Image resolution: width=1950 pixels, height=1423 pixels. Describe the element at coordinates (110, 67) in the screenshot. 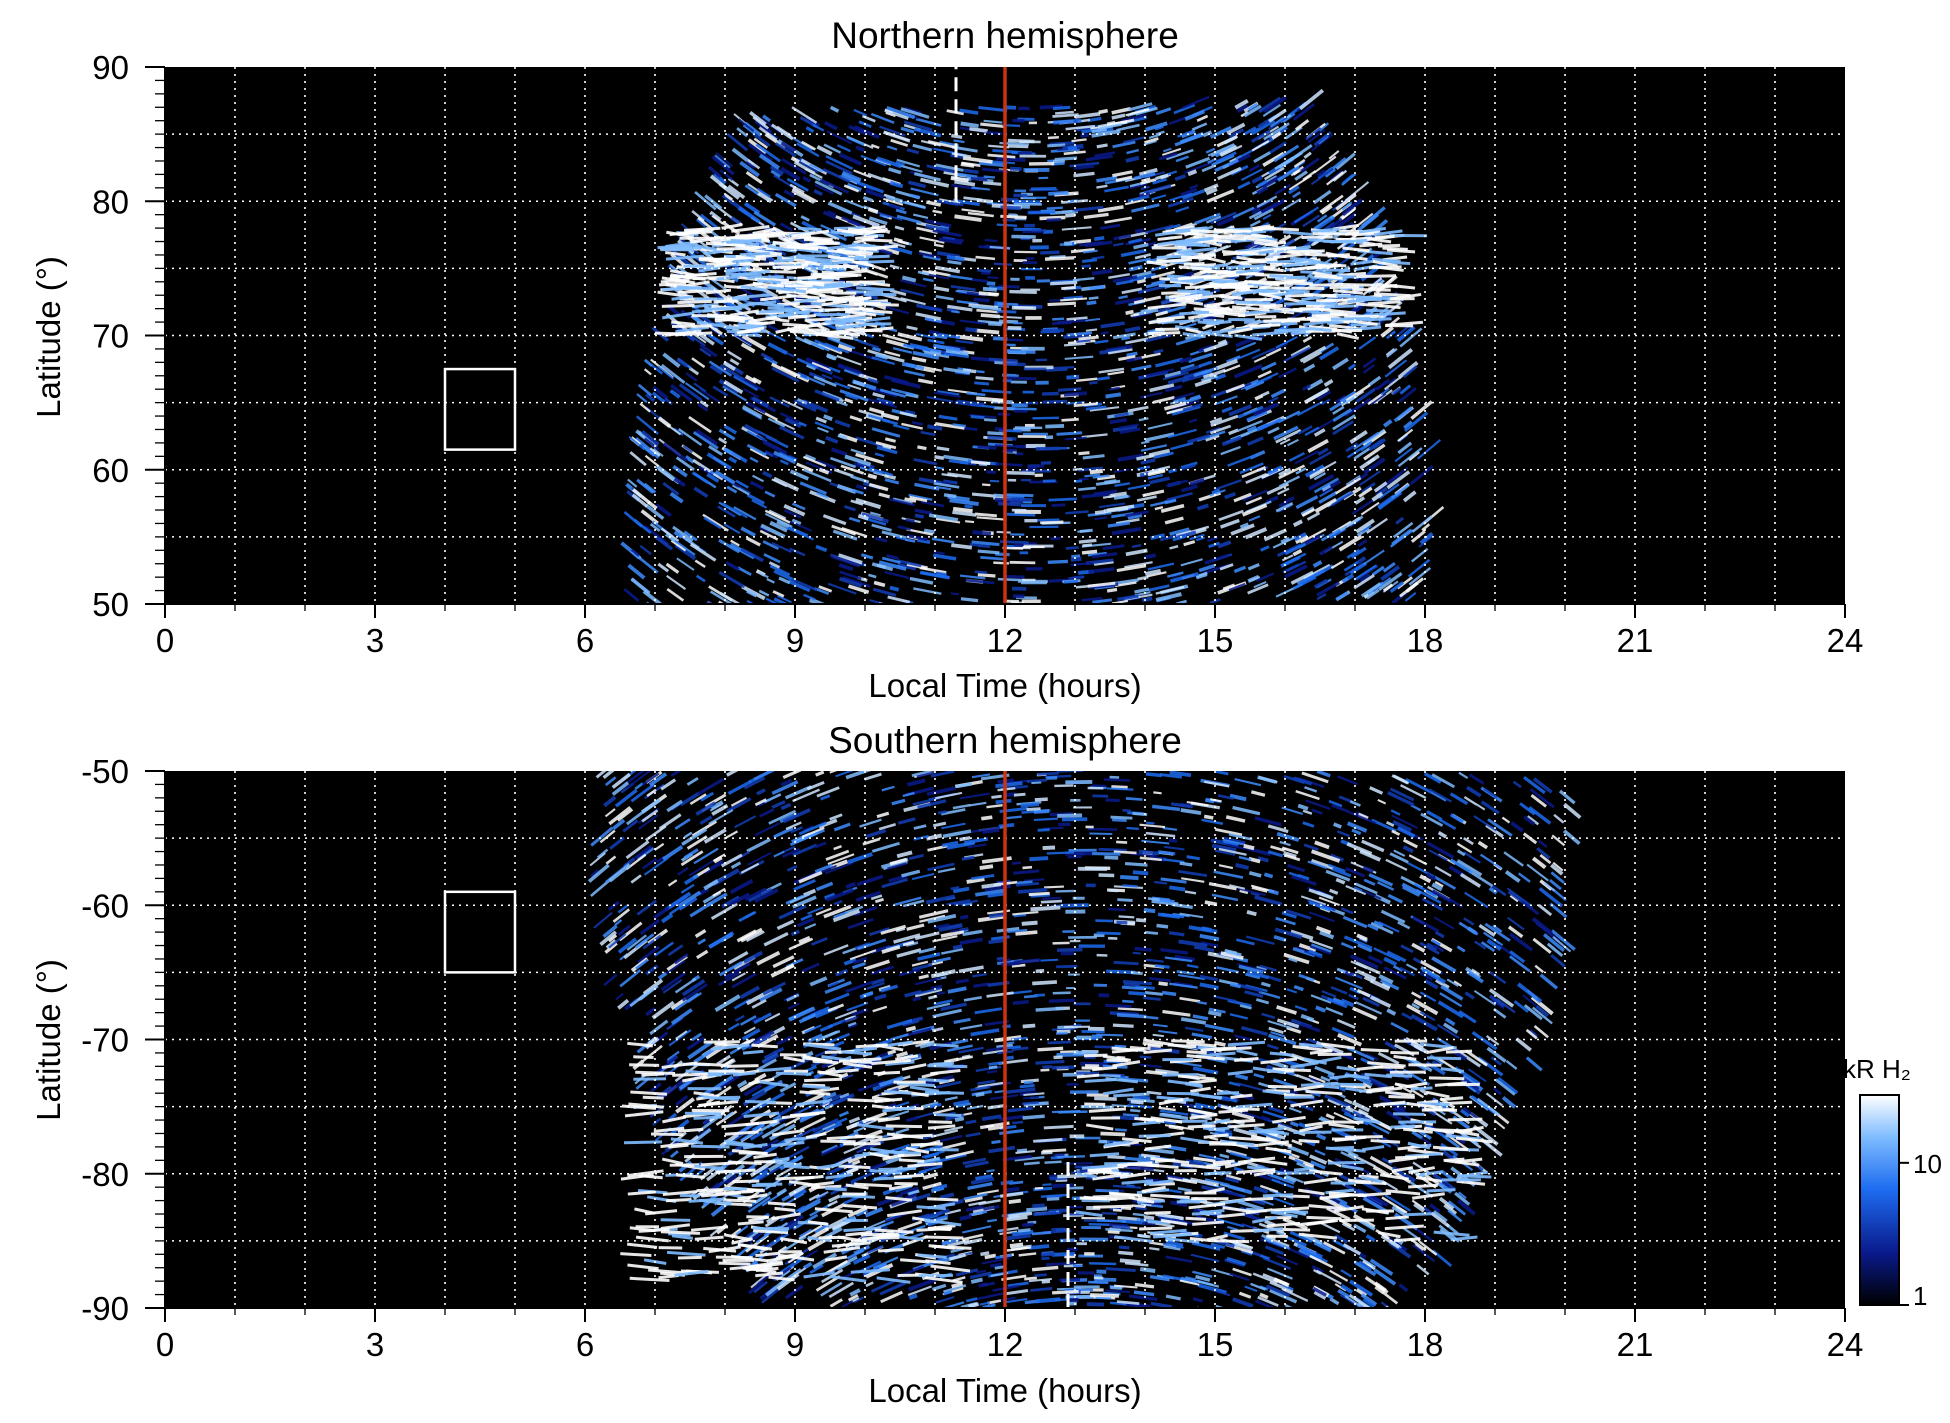

I see `y-tick-label: 90` at that location.